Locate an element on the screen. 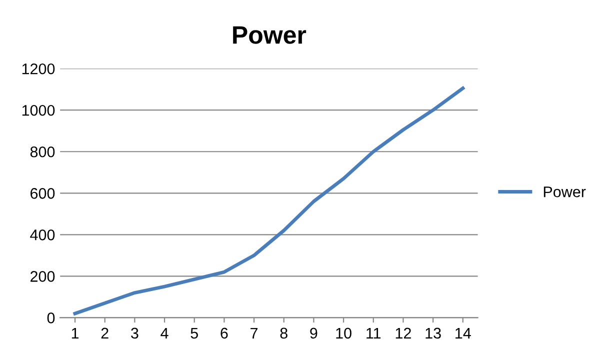  x-tick-label: 5 is located at coordinates (194, 333).